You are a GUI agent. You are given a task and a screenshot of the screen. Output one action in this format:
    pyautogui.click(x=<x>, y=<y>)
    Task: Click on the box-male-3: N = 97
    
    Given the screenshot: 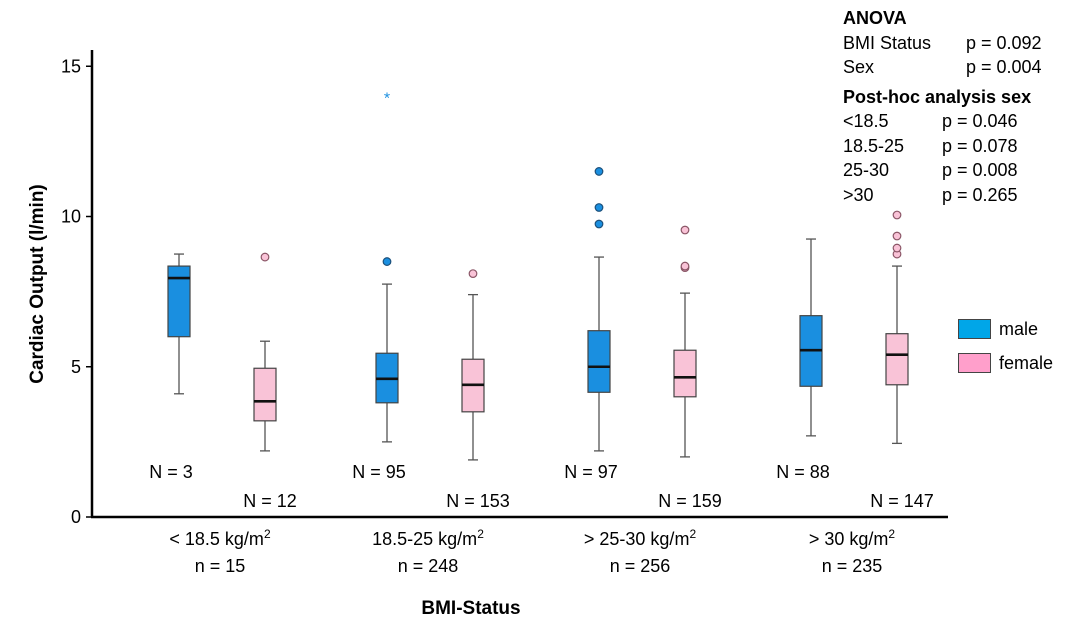 What is the action you would take?
    pyautogui.click(x=591, y=324)
    